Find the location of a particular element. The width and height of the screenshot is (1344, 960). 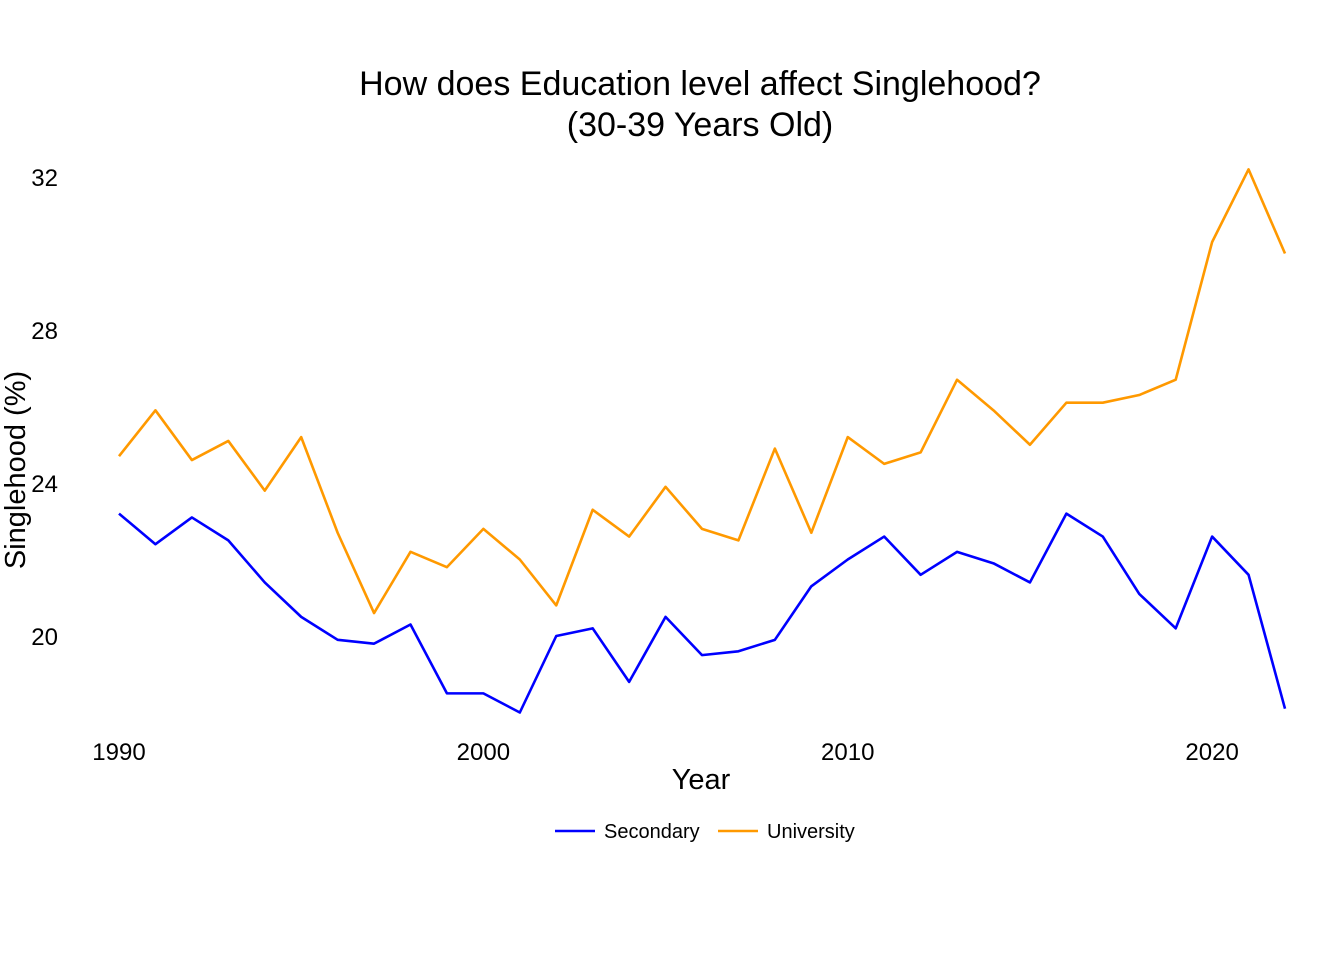

y-axis-ticks: 20 24 28 32 is located at coordinates (44, 408).